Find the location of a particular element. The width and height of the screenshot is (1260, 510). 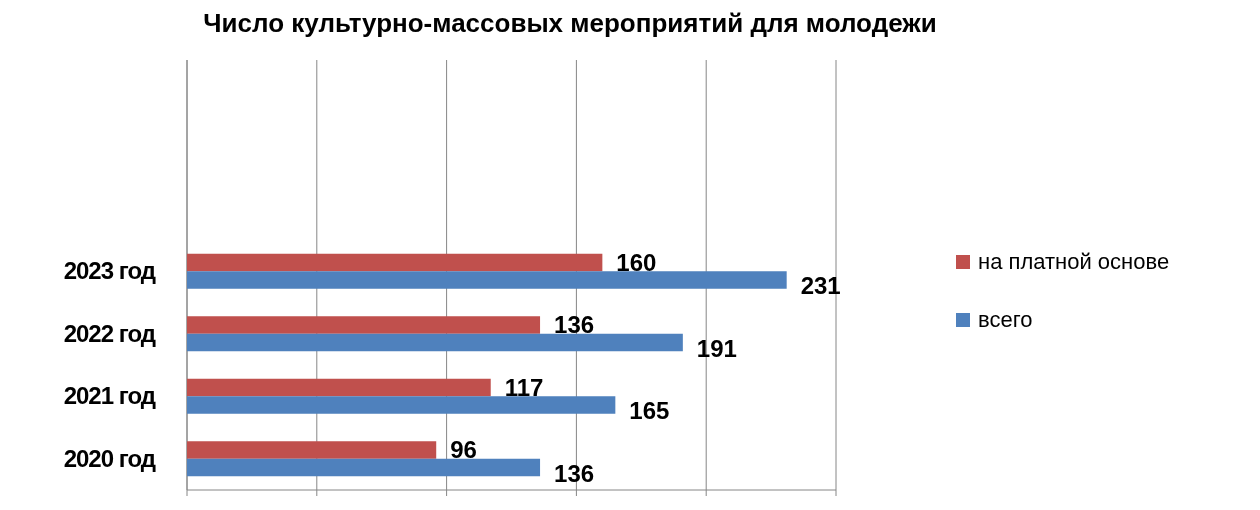

y-tick-label: 2021 год is located at coordinates (109, 396).